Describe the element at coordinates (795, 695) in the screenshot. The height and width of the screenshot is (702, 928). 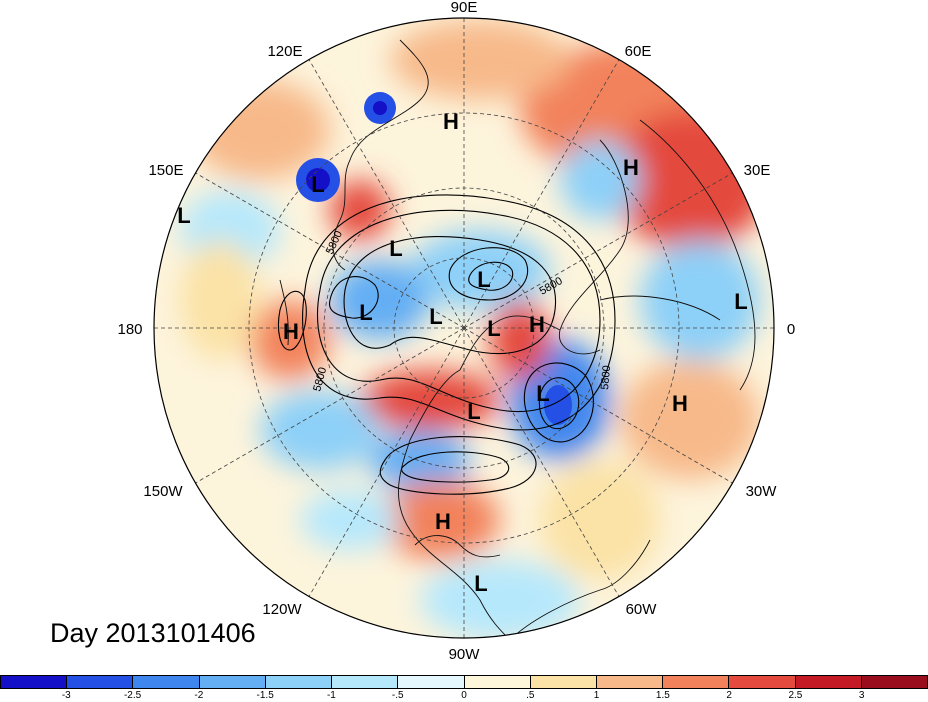
I see `colorbar-tick-label: 2.5` at that location.